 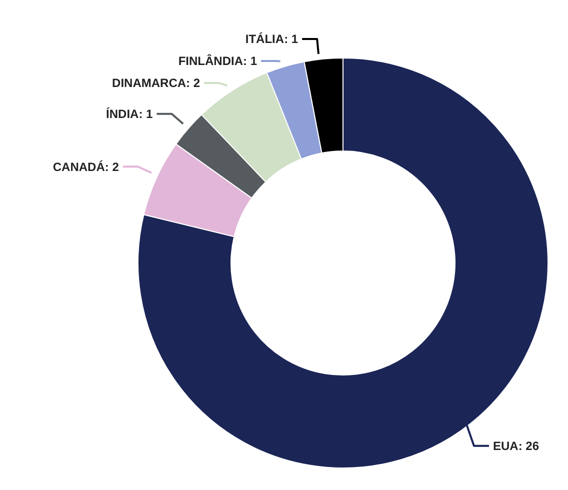 What do you see at coordinates (505, 446) in the screenshot?
I see `slice-label: EUA` at bounding box center [505, 446].